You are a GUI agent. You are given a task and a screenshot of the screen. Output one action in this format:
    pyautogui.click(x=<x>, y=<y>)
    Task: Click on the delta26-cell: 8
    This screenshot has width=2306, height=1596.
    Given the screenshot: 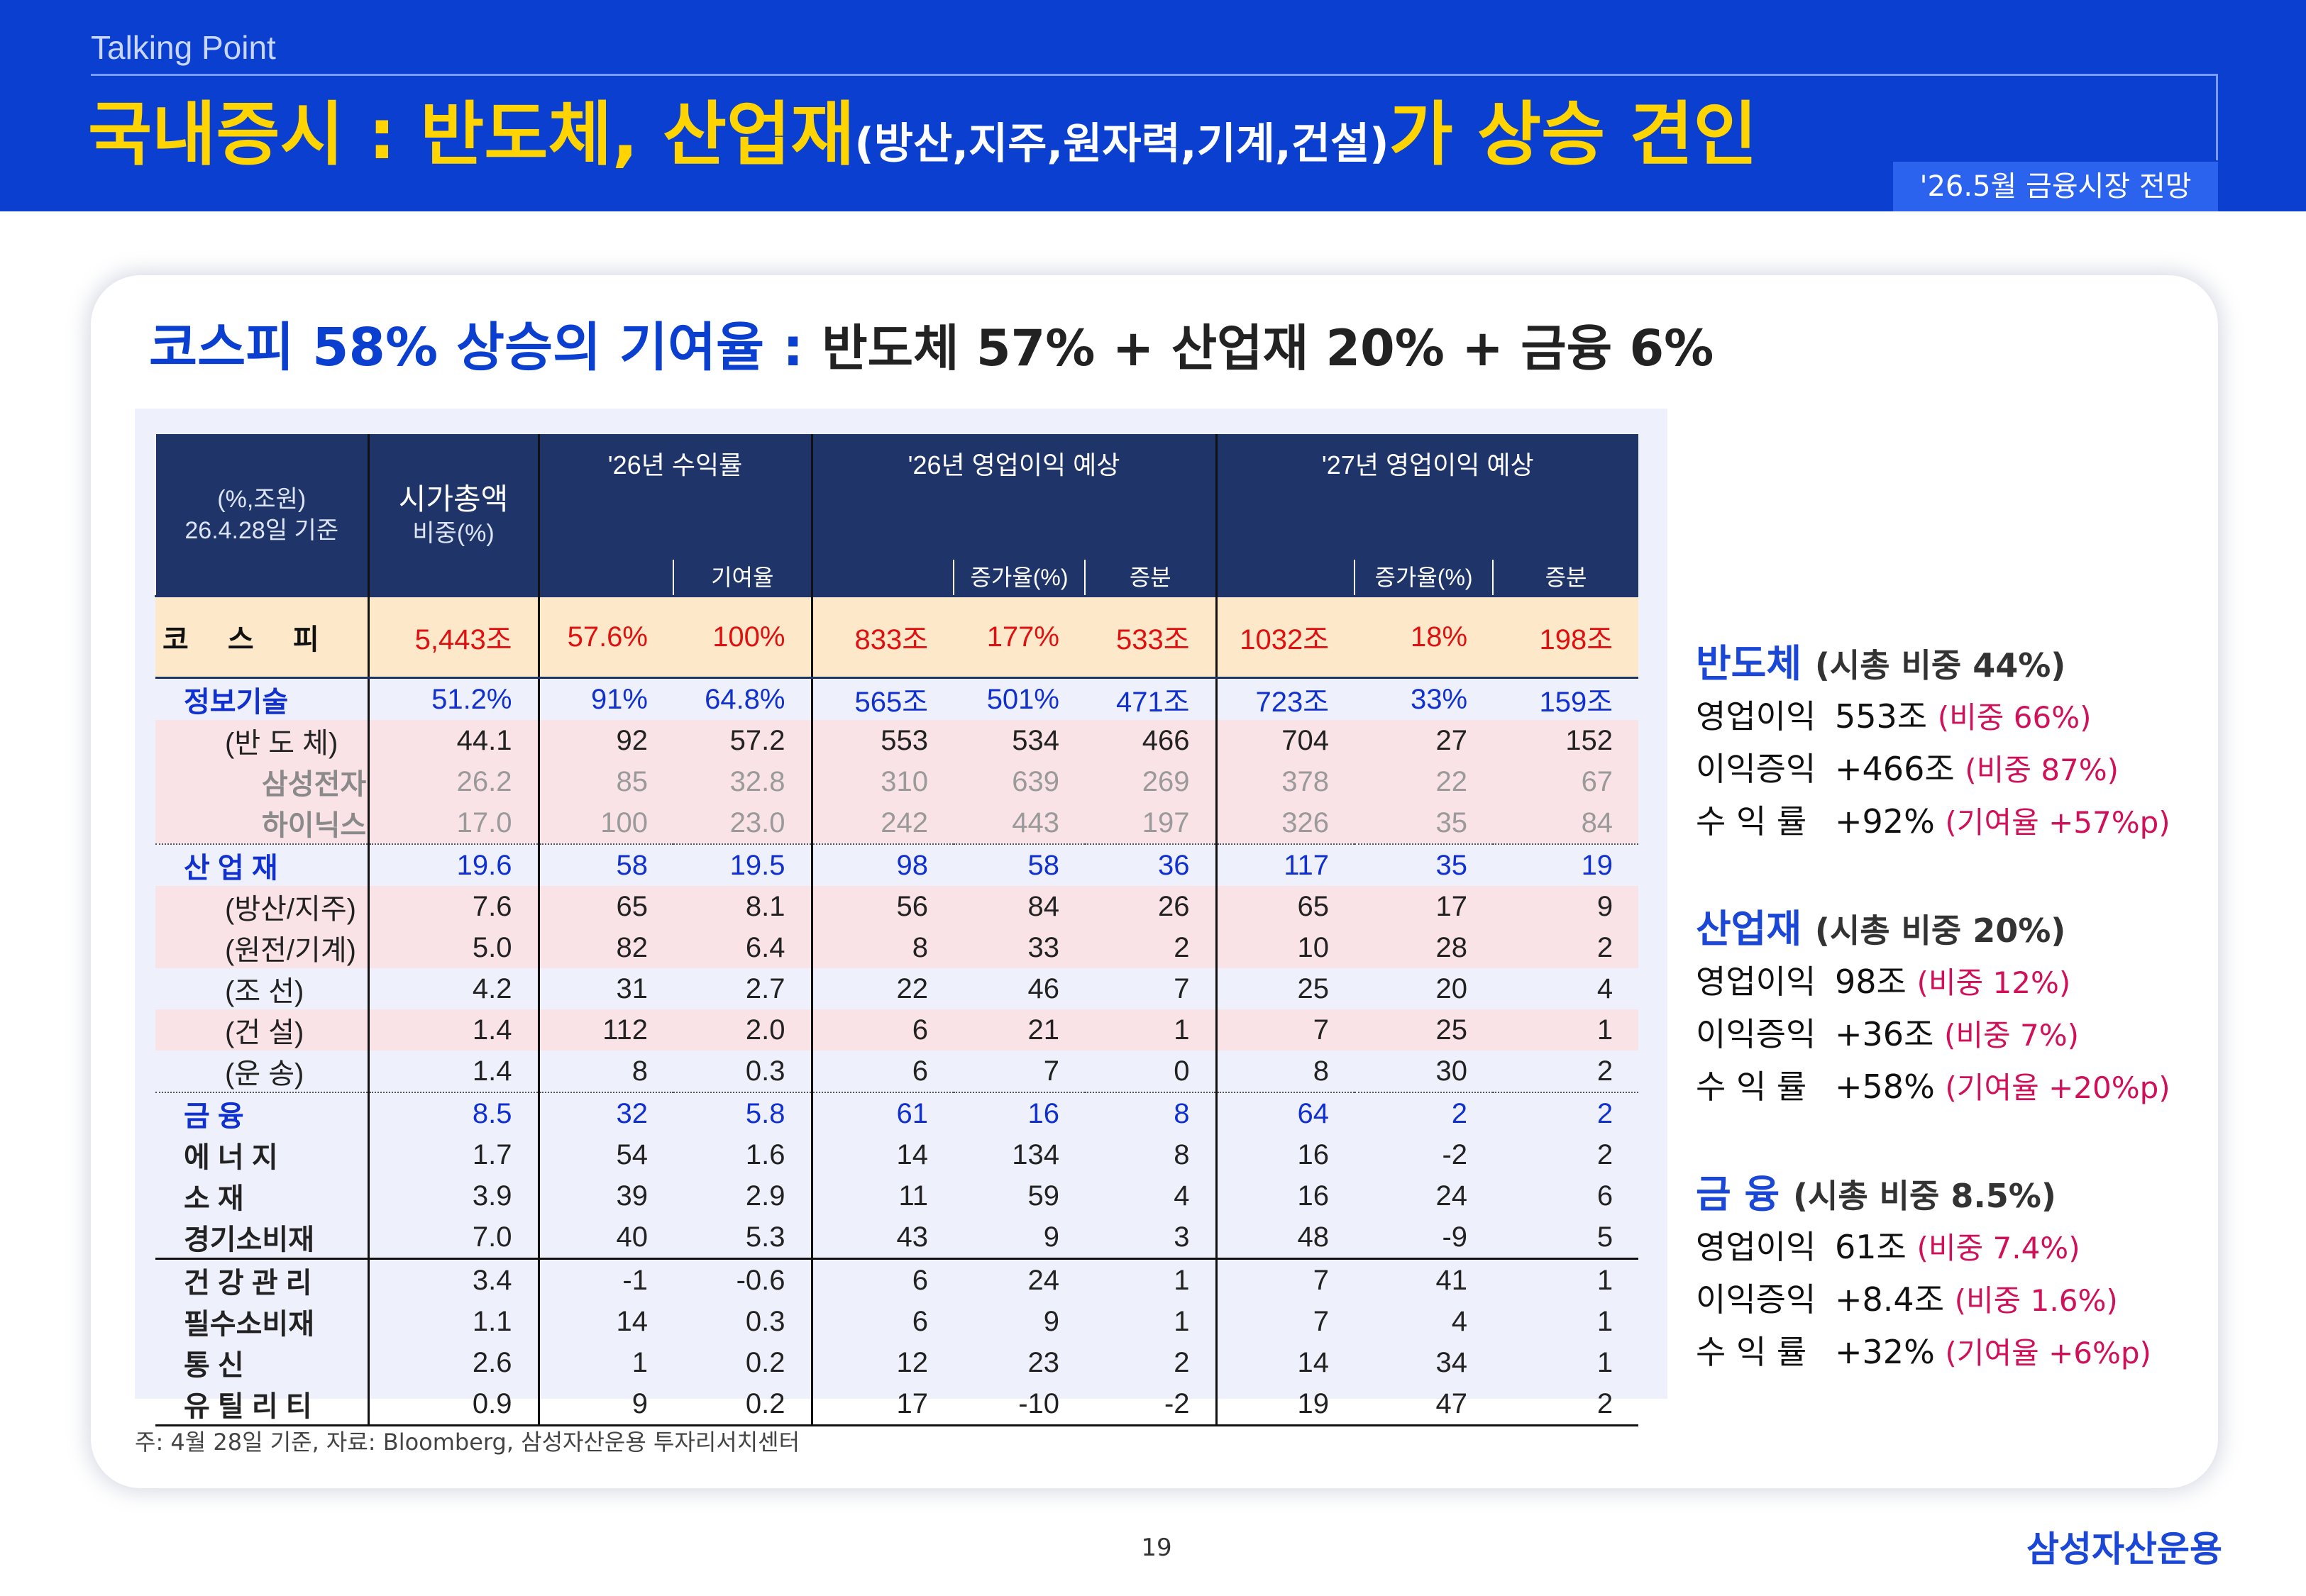 What is the action you would take?
    pyautogui.click(x=1151, y=1113)
    